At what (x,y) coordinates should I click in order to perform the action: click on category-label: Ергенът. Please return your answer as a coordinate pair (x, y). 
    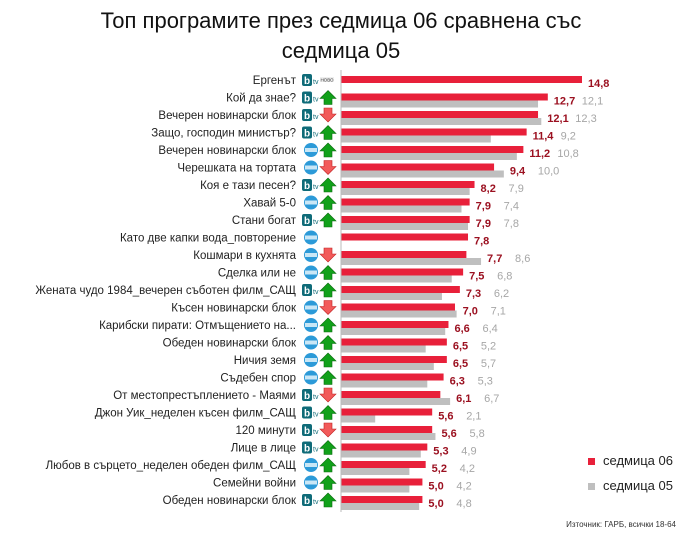
    Looking at the image, I should click on (275, 81).